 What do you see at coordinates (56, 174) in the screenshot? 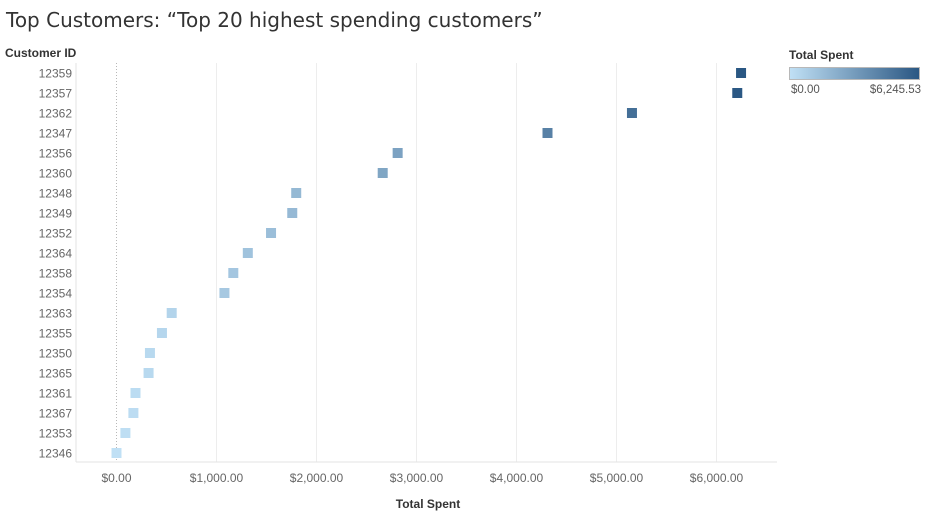
I see `y-tick-label: 12360` at bounding box center [56, 174].